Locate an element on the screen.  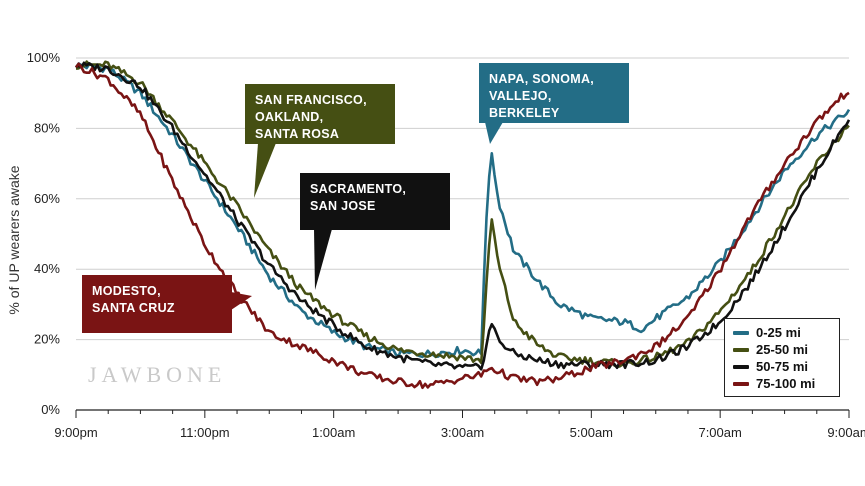
legend-item: 0-25 mi is located at coordinates (783, 332).